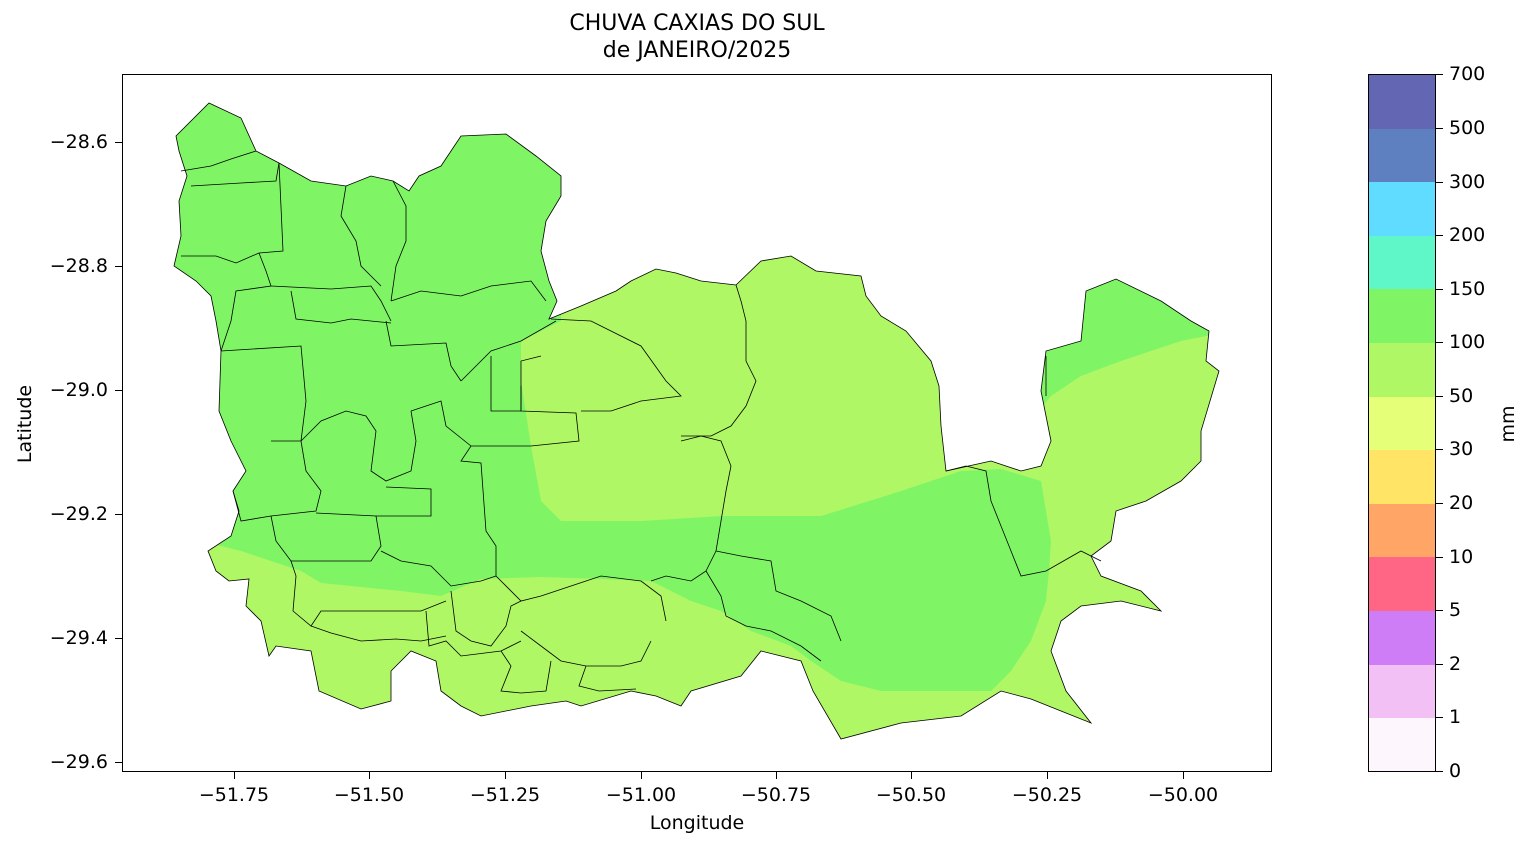 The width and height of the screenshot is (1531, 849). I want to click on colorbar-tick-label: 20, so click(1461, 503).